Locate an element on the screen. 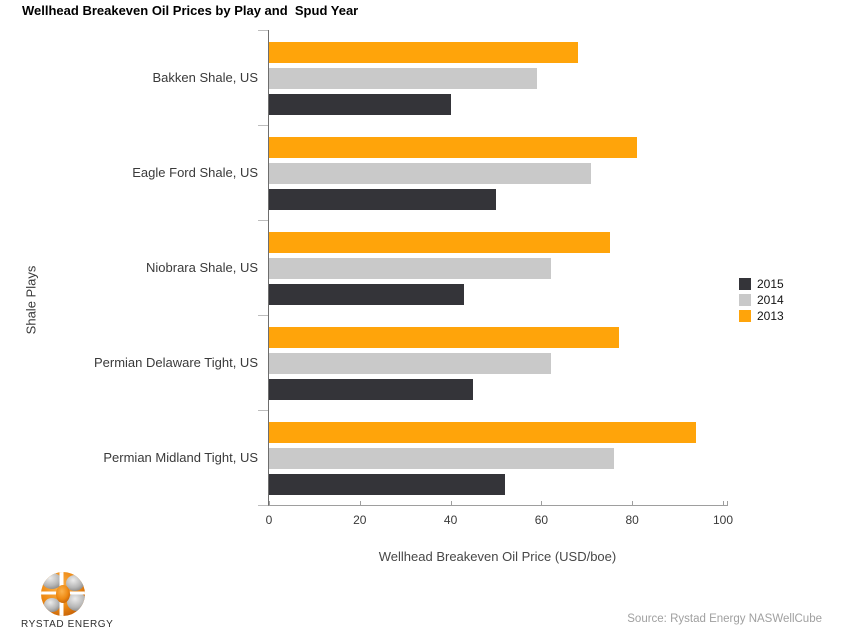 Image resolution: width=860 pixels, height=641 pixels. bar-2013-eagle-ford-shale-us is located at coordinates (453, 147).